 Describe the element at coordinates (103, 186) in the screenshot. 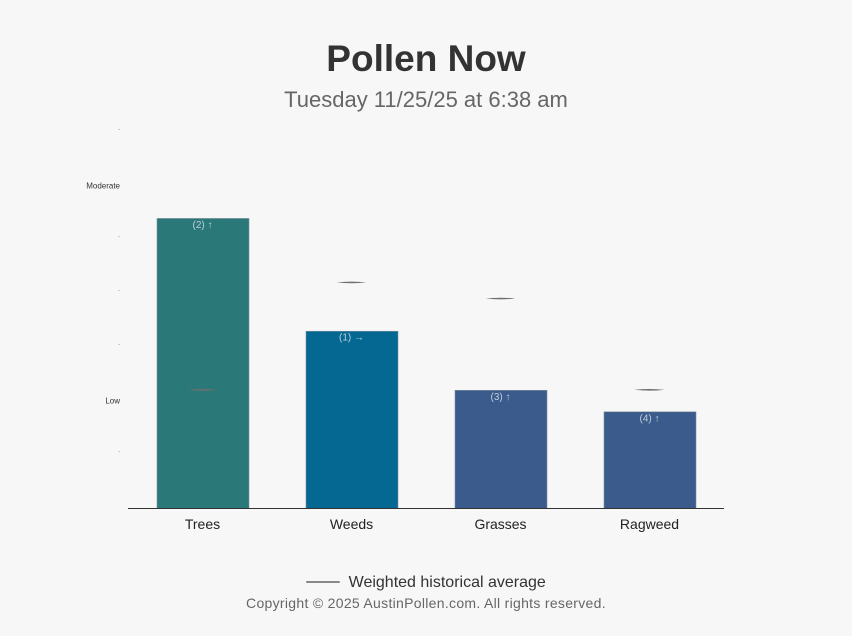

I see `y-tick-label: Moderate` at that location.